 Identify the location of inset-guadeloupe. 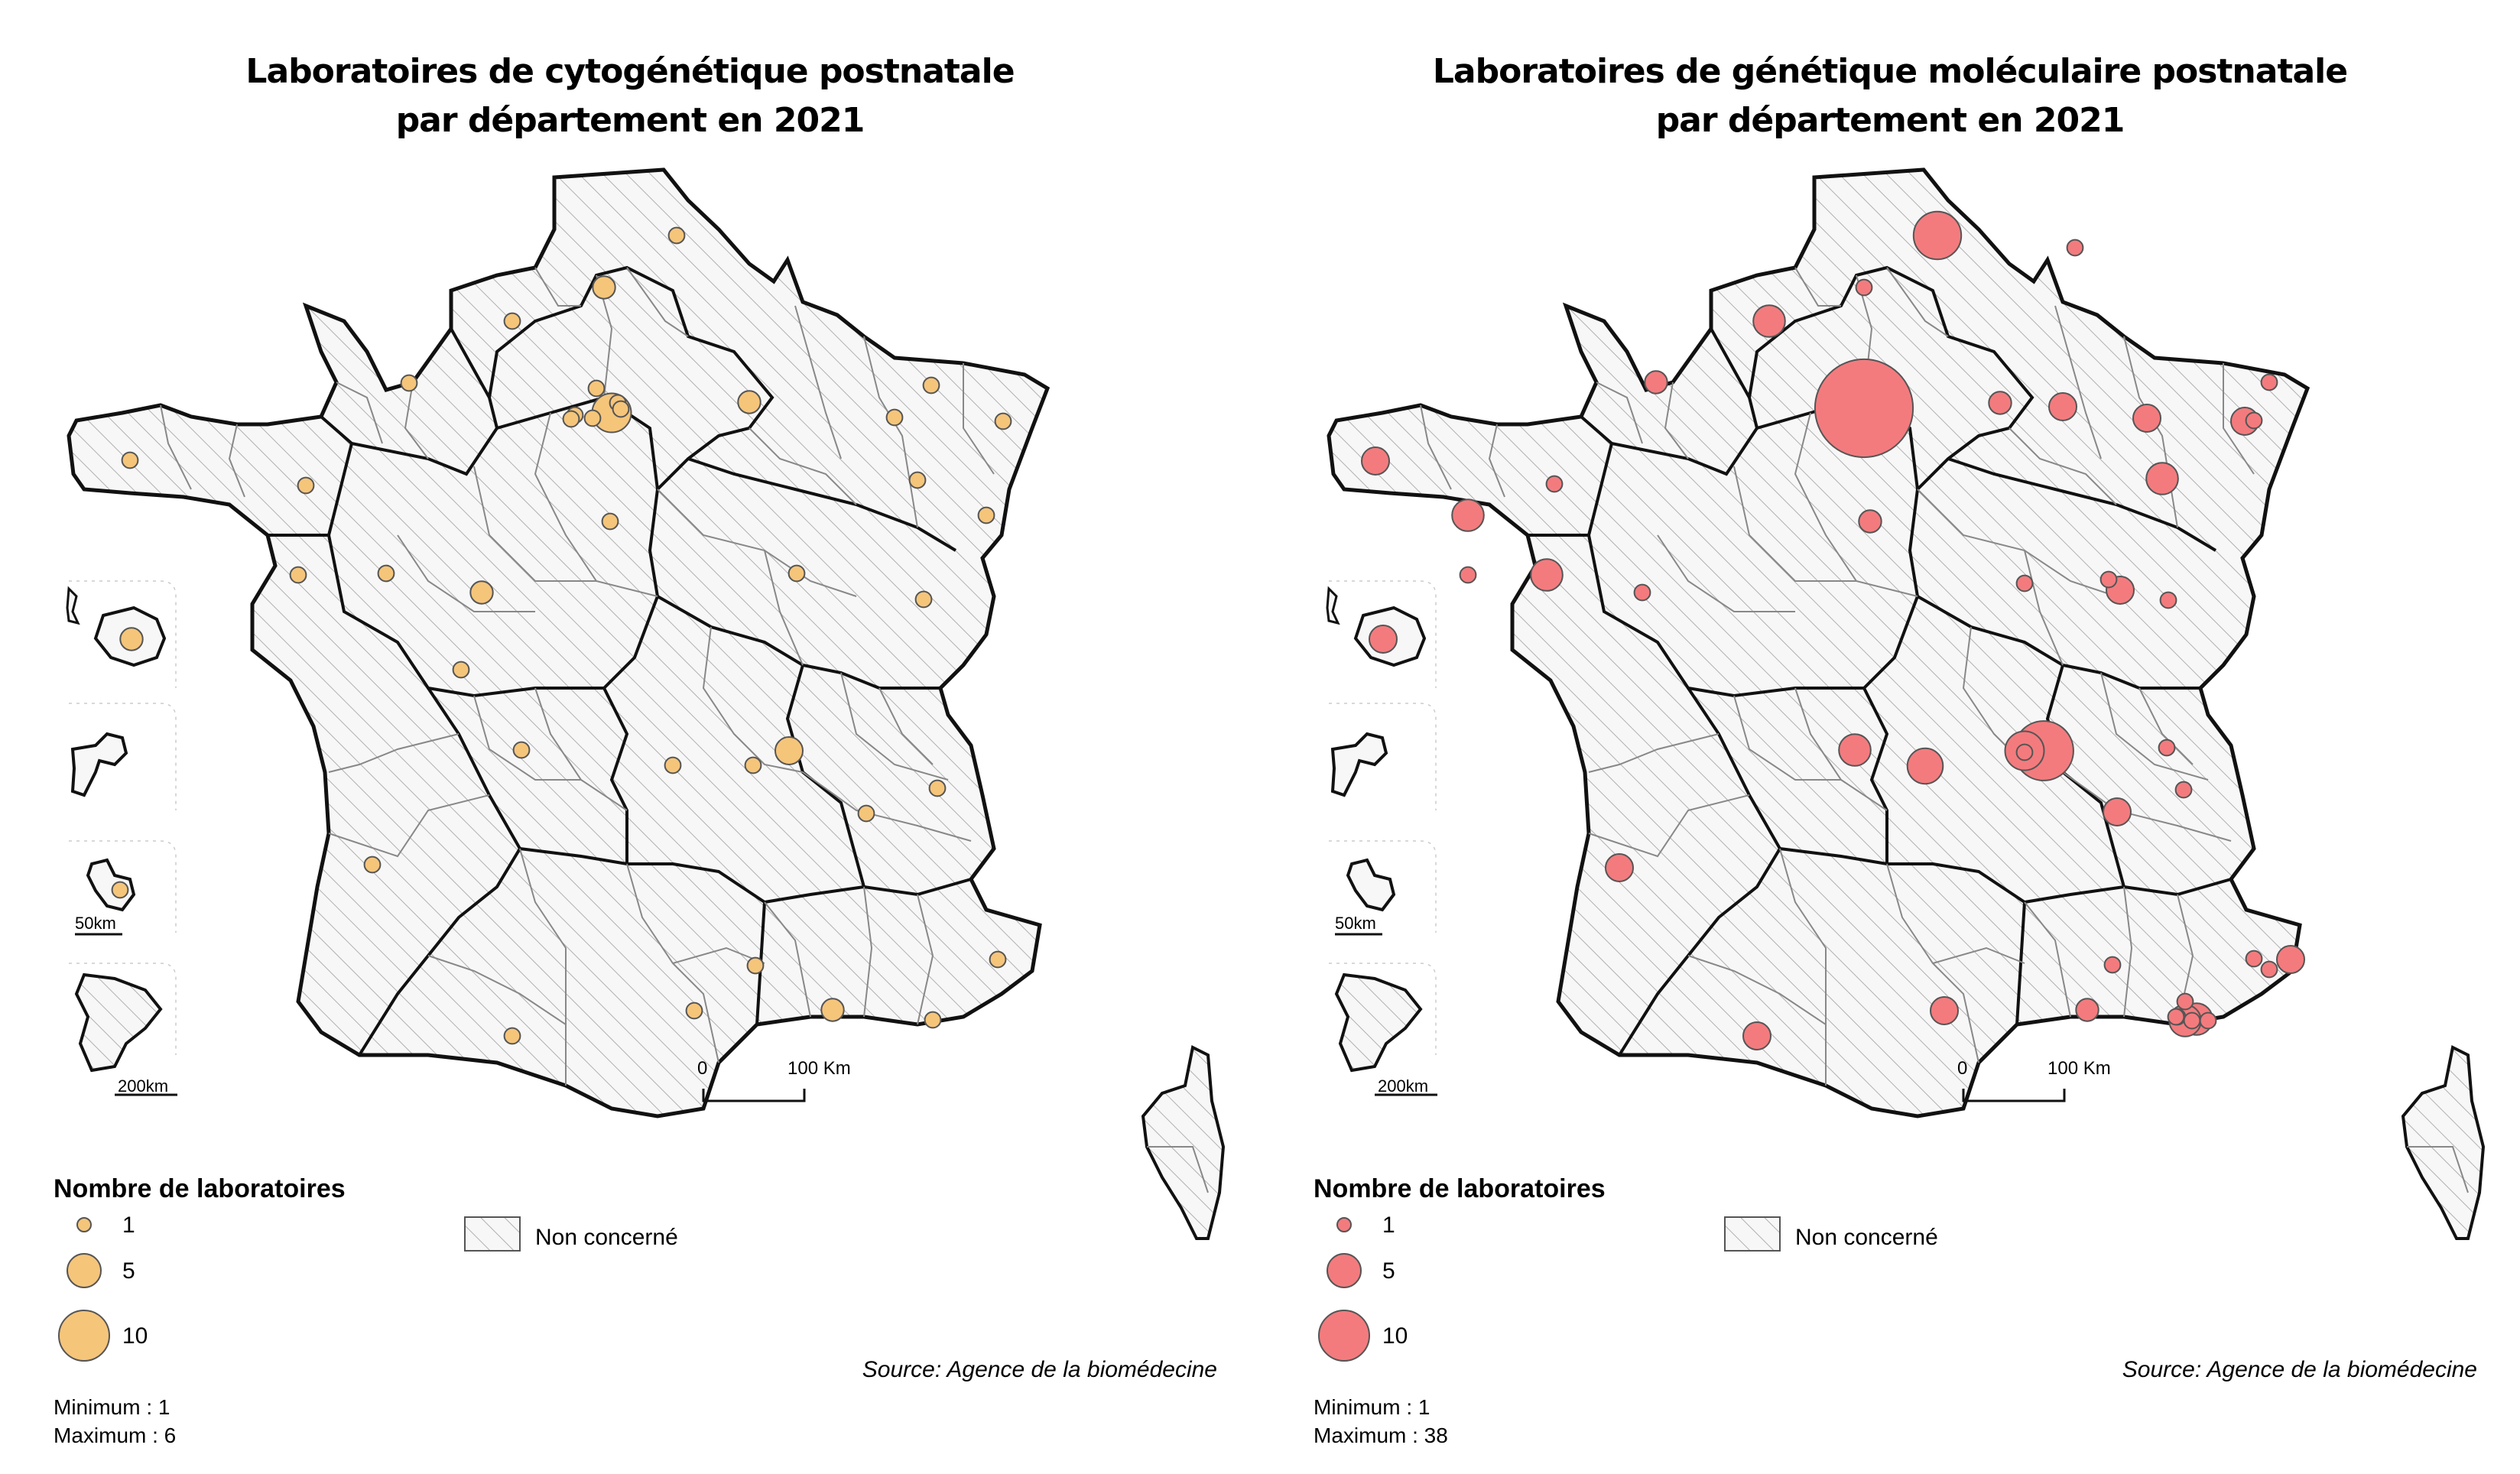
(1359, 764).